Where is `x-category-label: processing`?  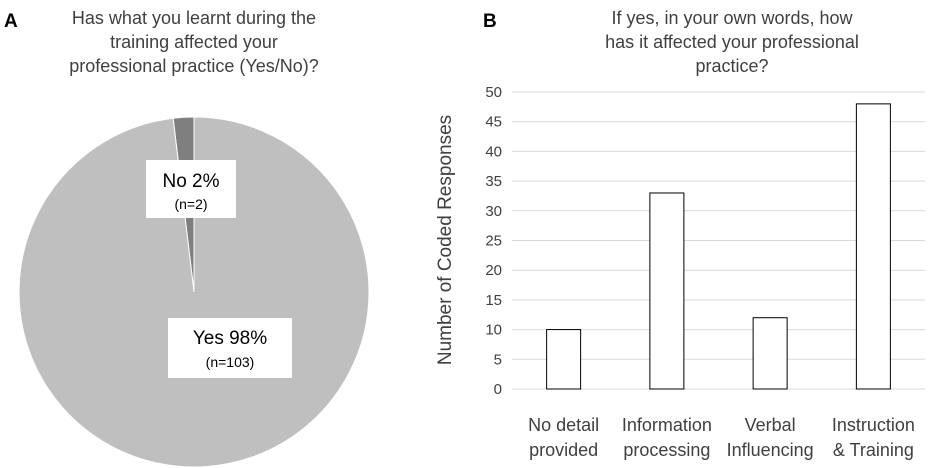
x-category-label: processing is located at coordinates (666, 450).